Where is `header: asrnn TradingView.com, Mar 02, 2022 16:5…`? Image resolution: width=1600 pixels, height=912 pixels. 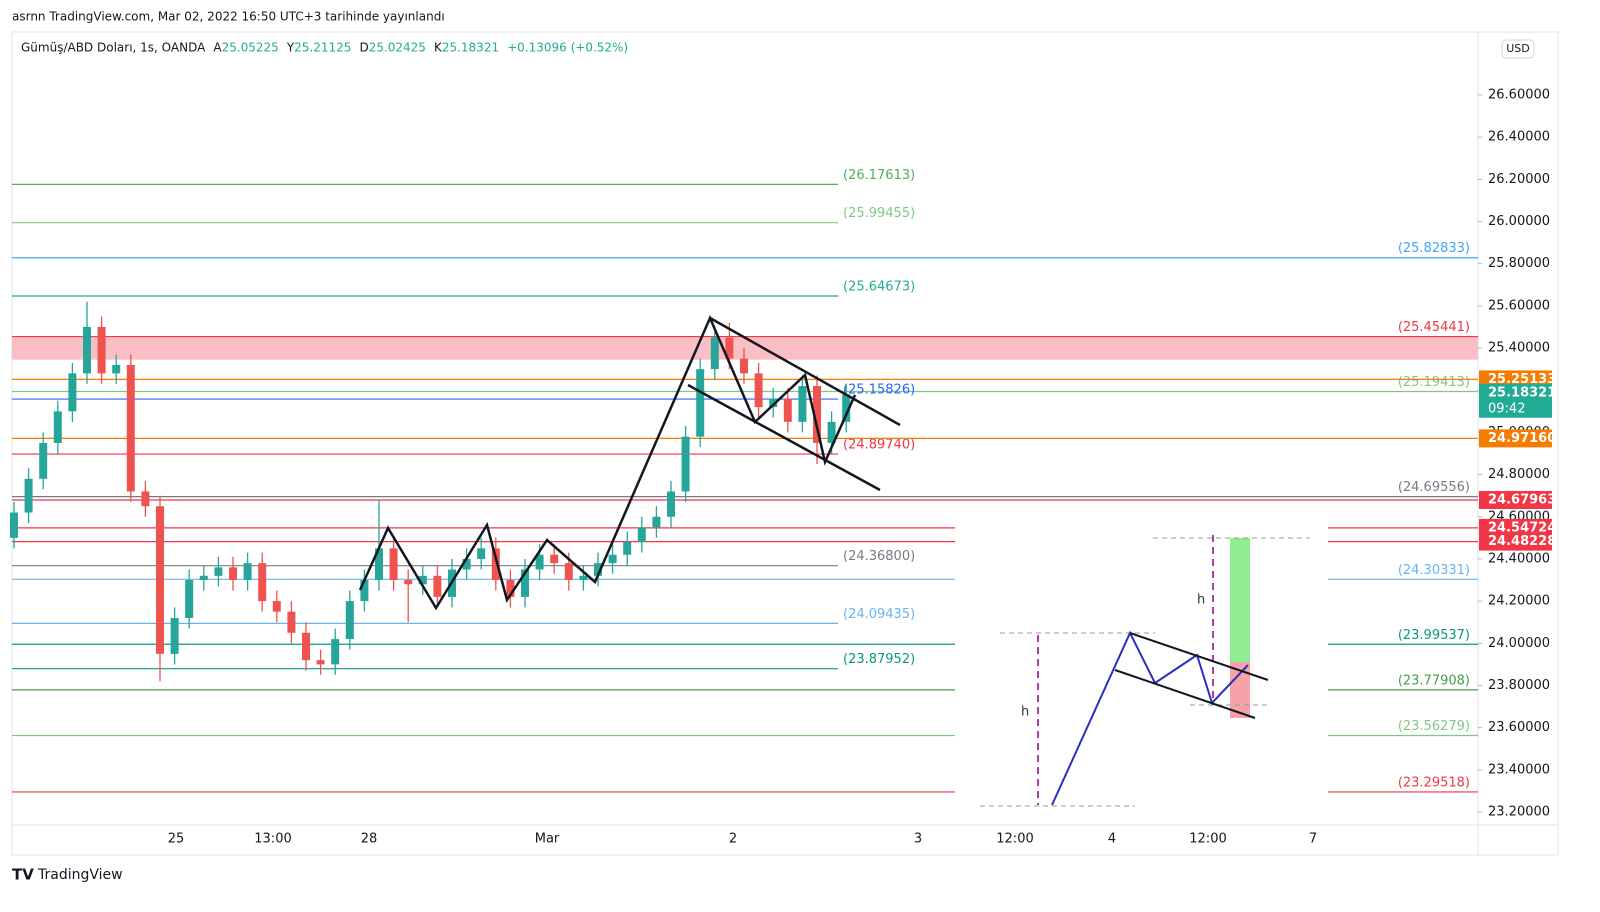
header: asrnn TradingView.com, Mar 02, 2022 16:5… is located at coordinates (228, 17).